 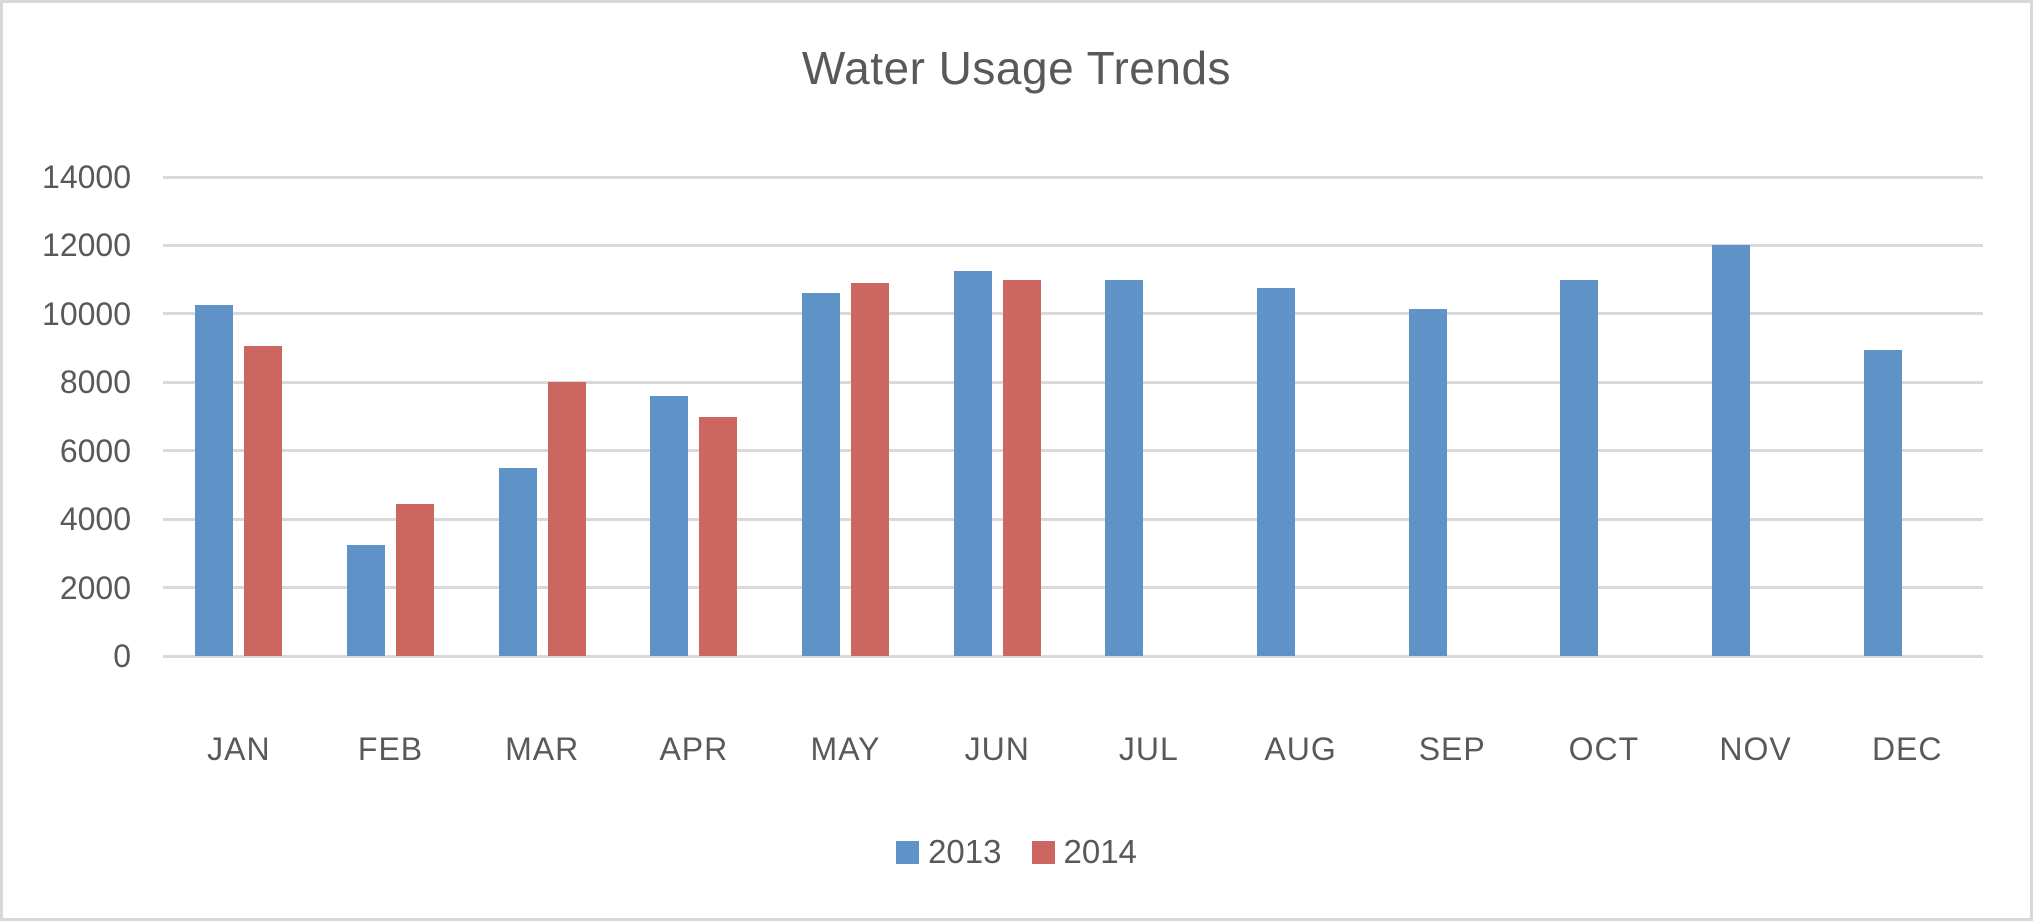 I want to click on bar-2013-mar, so click(x=517, y=561).